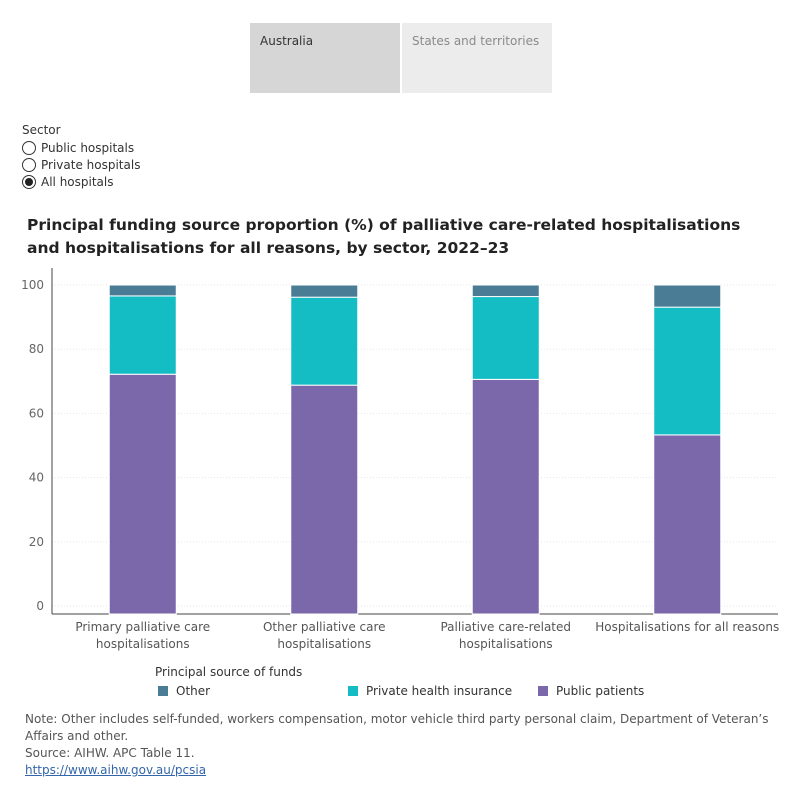  What do you see at coordinates (29, 147) in the screenshot?
I see `radio-public-hospitals` at bounding box center [29, 147].